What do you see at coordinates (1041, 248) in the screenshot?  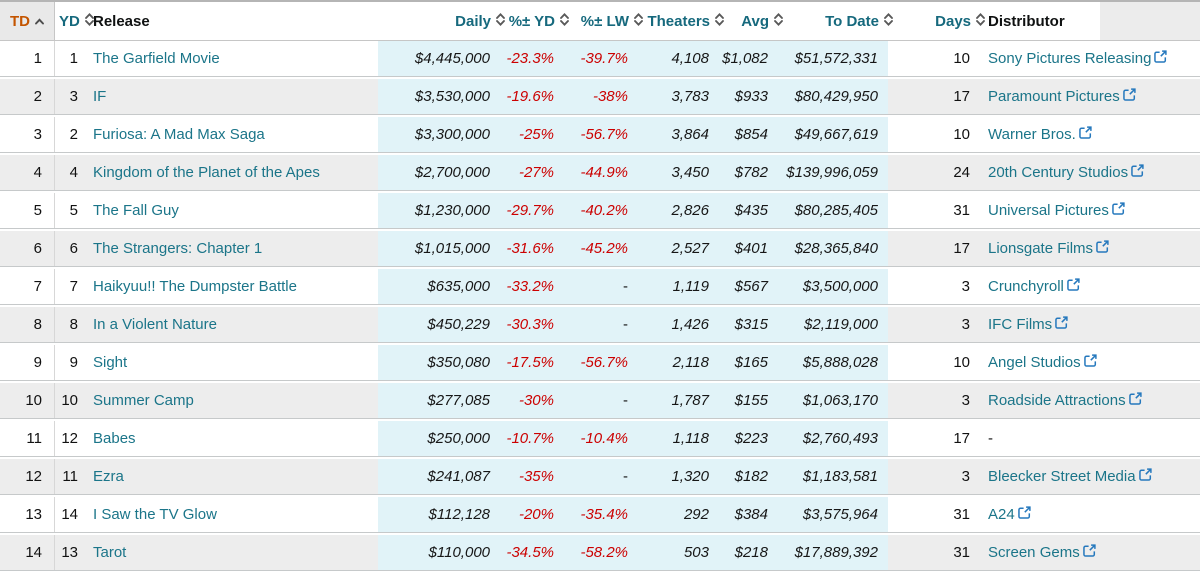 I see `distributor-link: Lionsgate Films` at bounding box center [1041, 248].